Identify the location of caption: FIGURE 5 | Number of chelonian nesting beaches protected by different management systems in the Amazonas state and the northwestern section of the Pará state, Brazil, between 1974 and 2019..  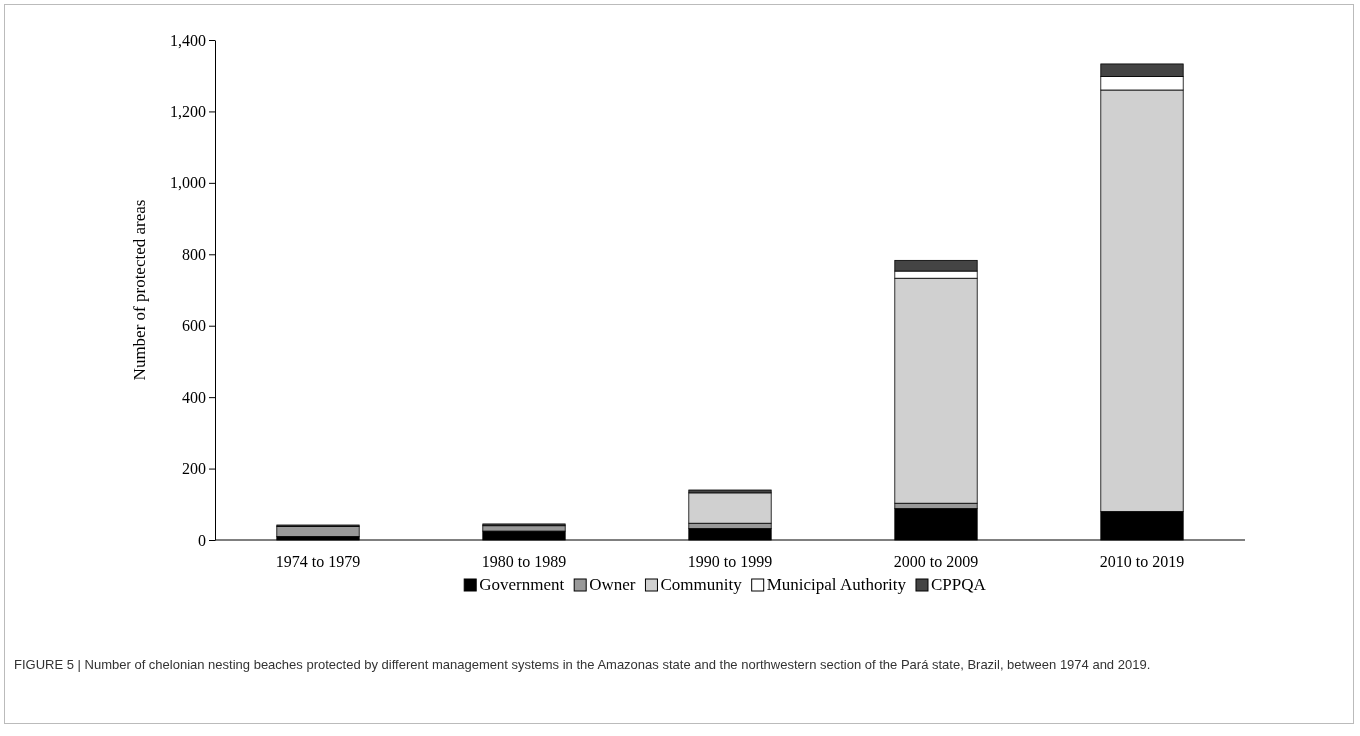
(583, 665).